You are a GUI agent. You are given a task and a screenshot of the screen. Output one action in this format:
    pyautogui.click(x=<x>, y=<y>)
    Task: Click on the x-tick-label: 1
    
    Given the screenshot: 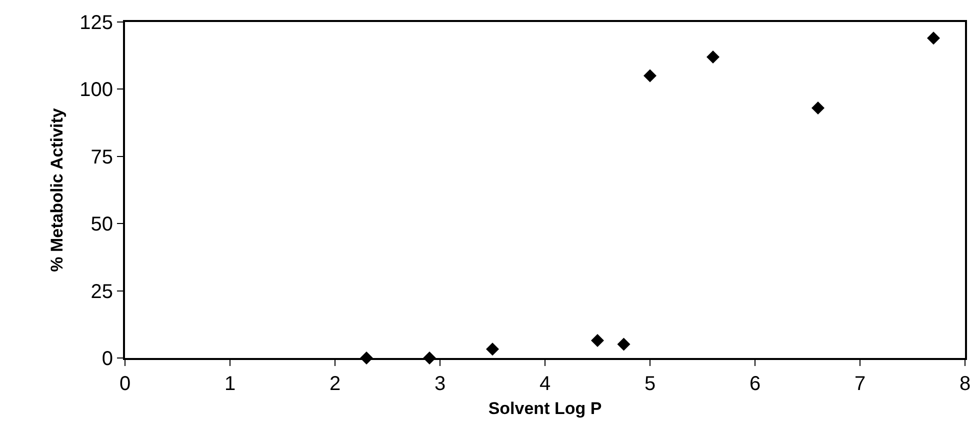 What is the action you would take?
    pyautogui.click(x=230, y=384)
    